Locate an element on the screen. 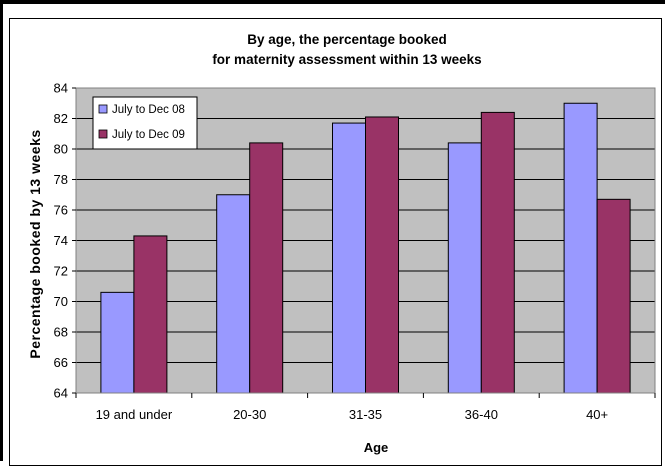 The width and height of the screenshot is (665, 466). legend-box is located at coordinates (145, 123).